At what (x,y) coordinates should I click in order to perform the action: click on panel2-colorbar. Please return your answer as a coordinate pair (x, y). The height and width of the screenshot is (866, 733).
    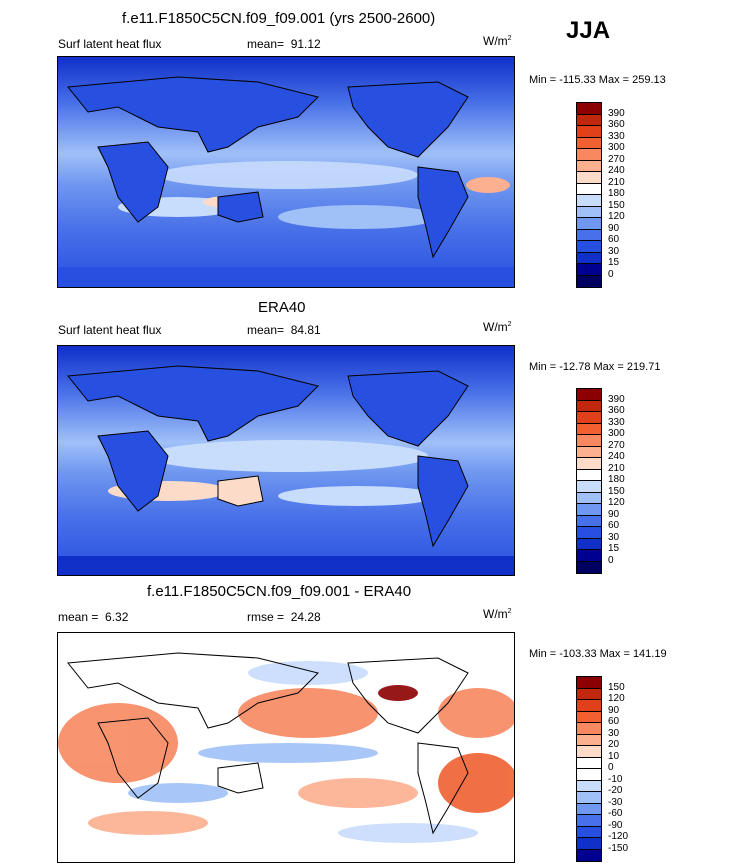
    Looking at the image, I should click on (589, 481).